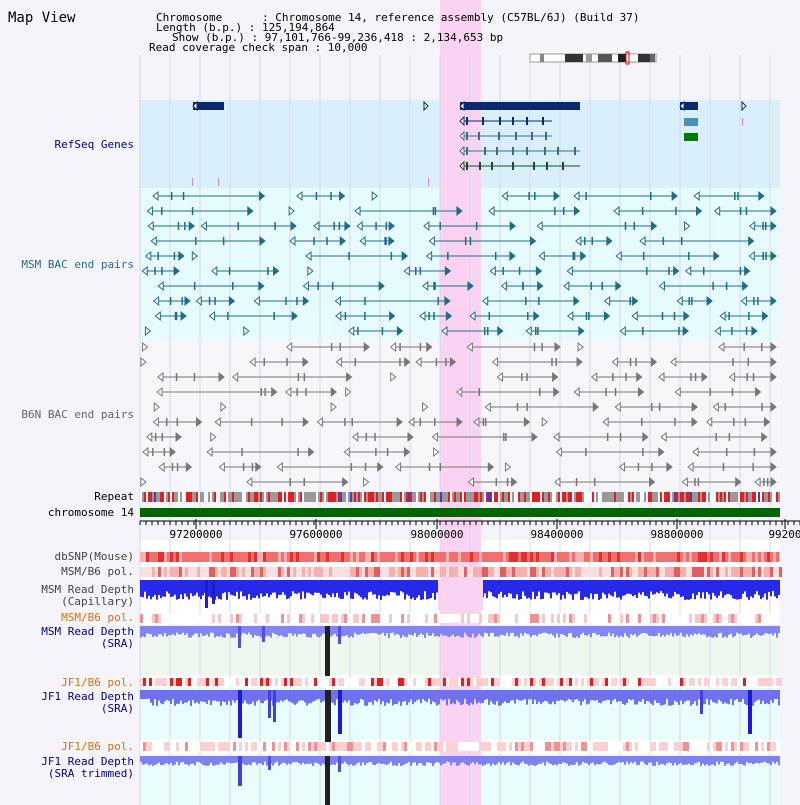  What do you see at coordinates (483, 121) in the screenshot?
I see `gene-exon` at bounding box center [483, 121].